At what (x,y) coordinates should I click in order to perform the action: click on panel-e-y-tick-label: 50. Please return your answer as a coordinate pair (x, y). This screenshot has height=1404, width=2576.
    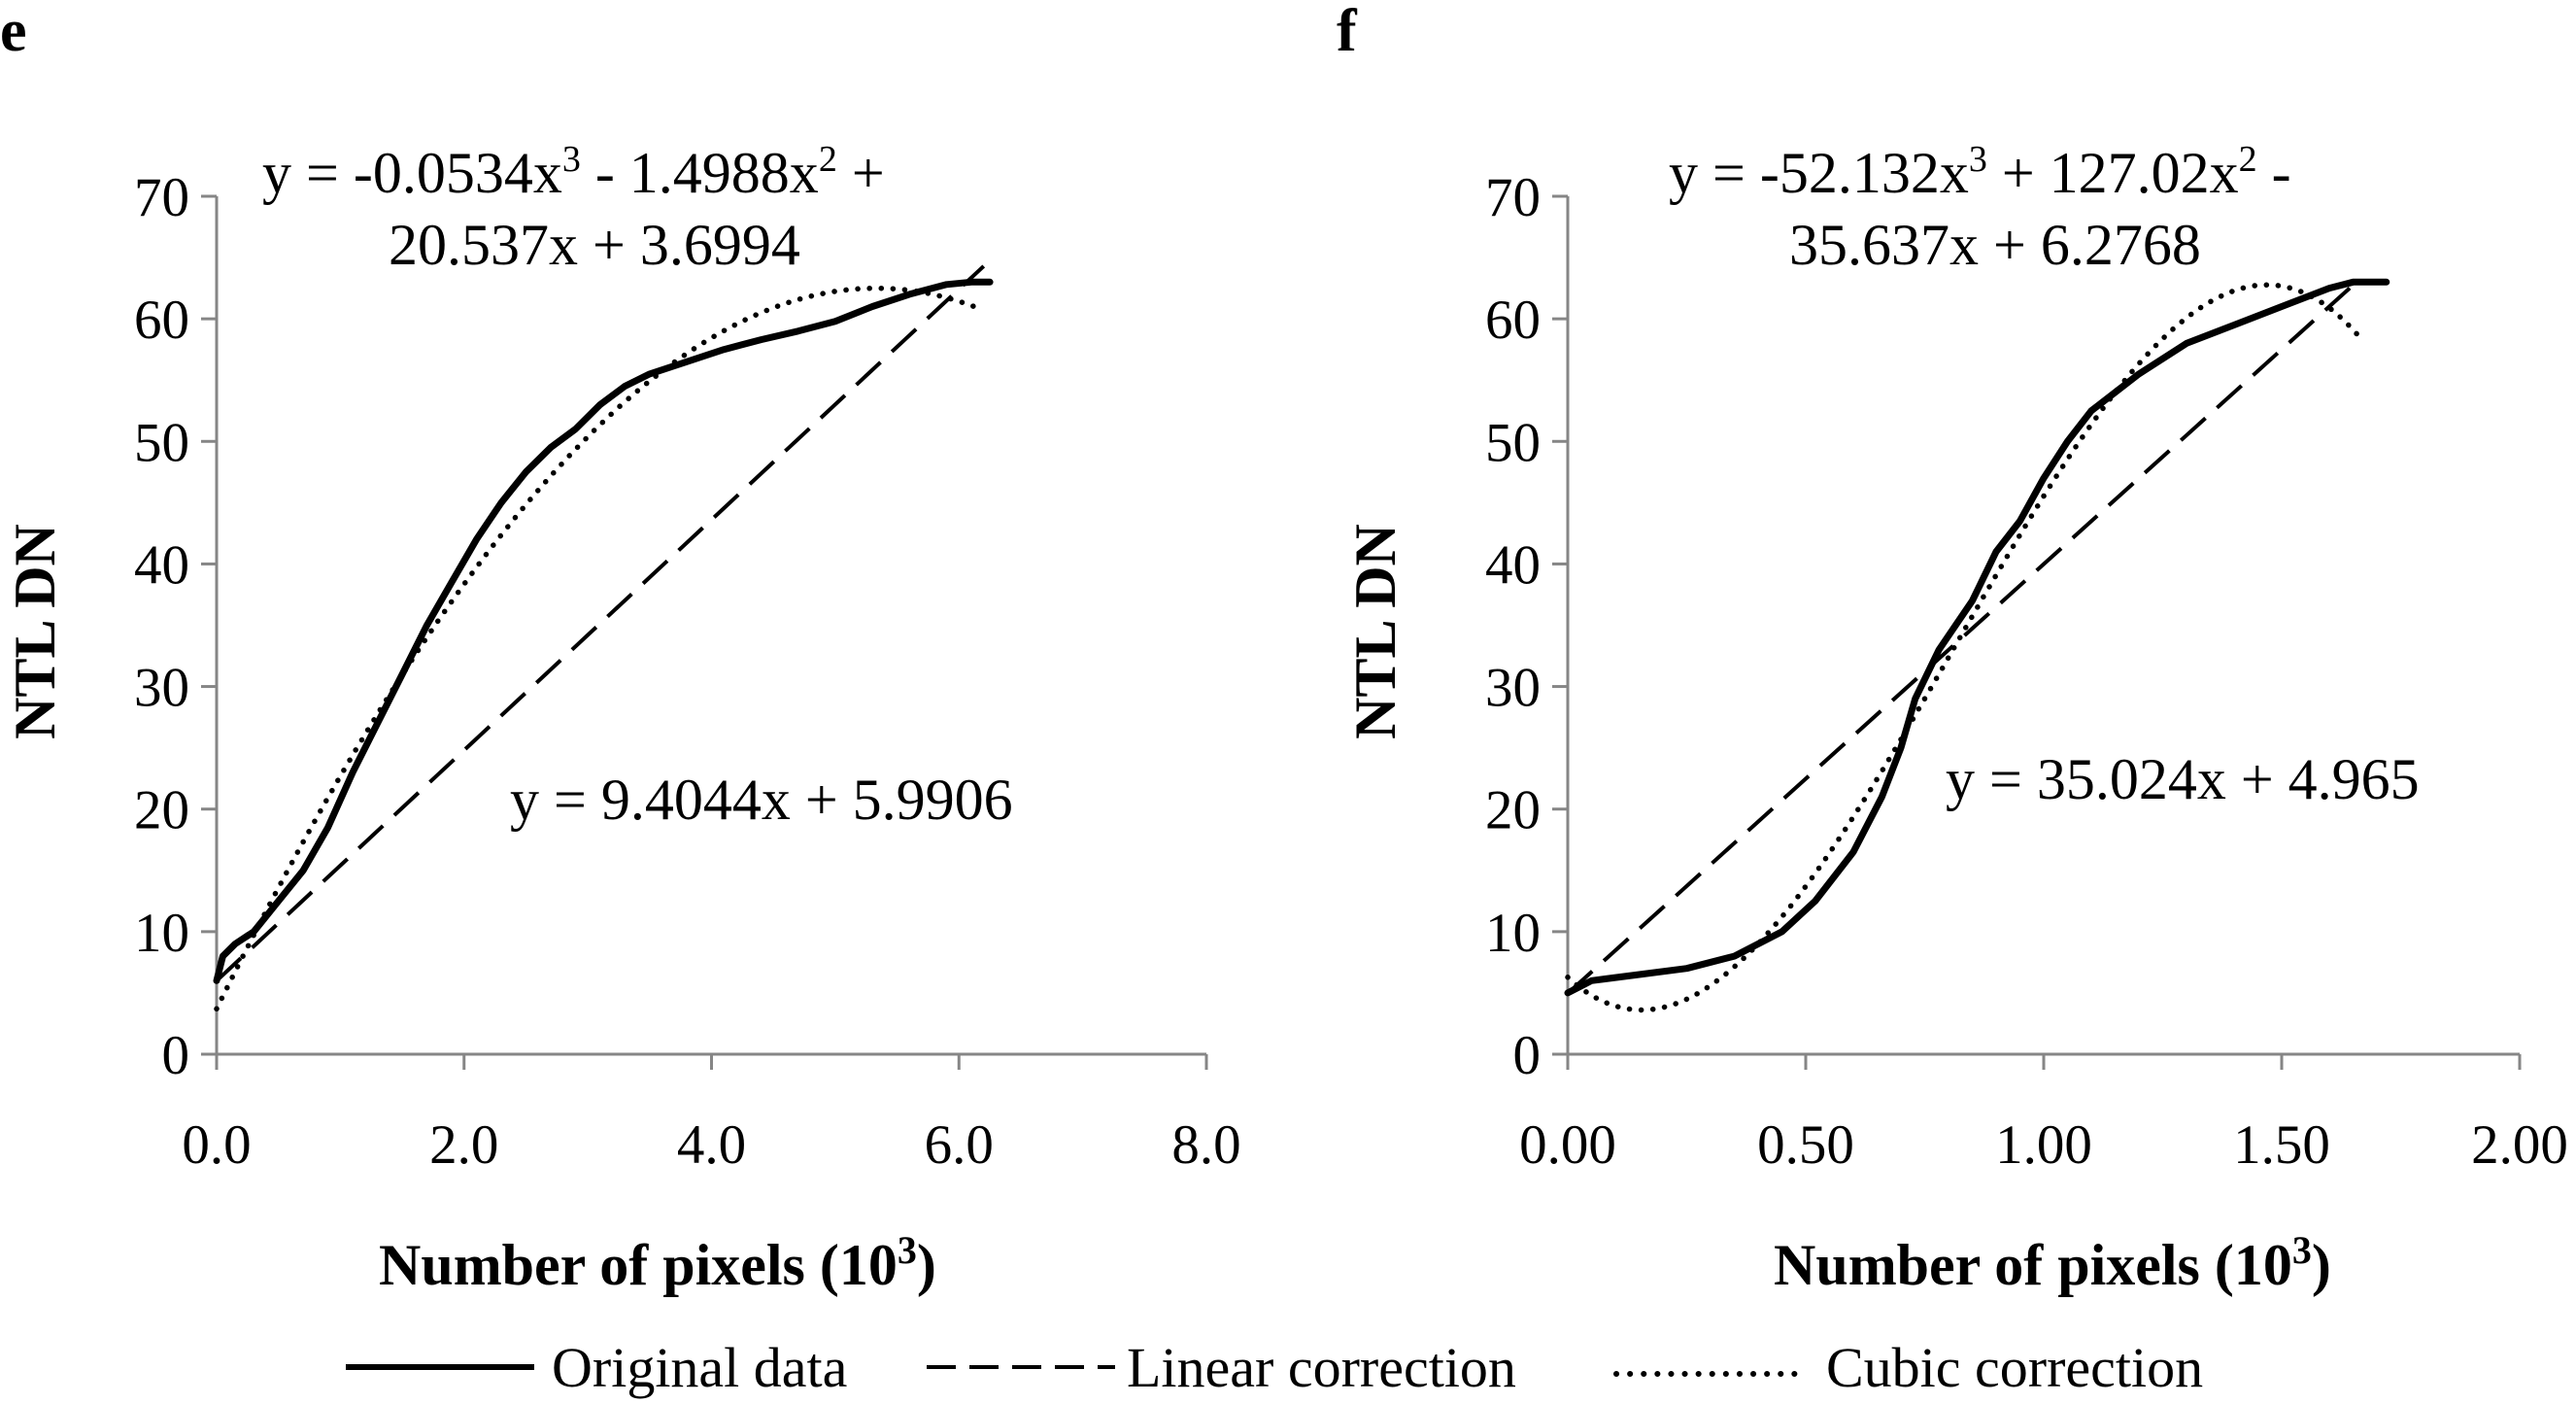
    Looking at the image, I should click on (161, 442).